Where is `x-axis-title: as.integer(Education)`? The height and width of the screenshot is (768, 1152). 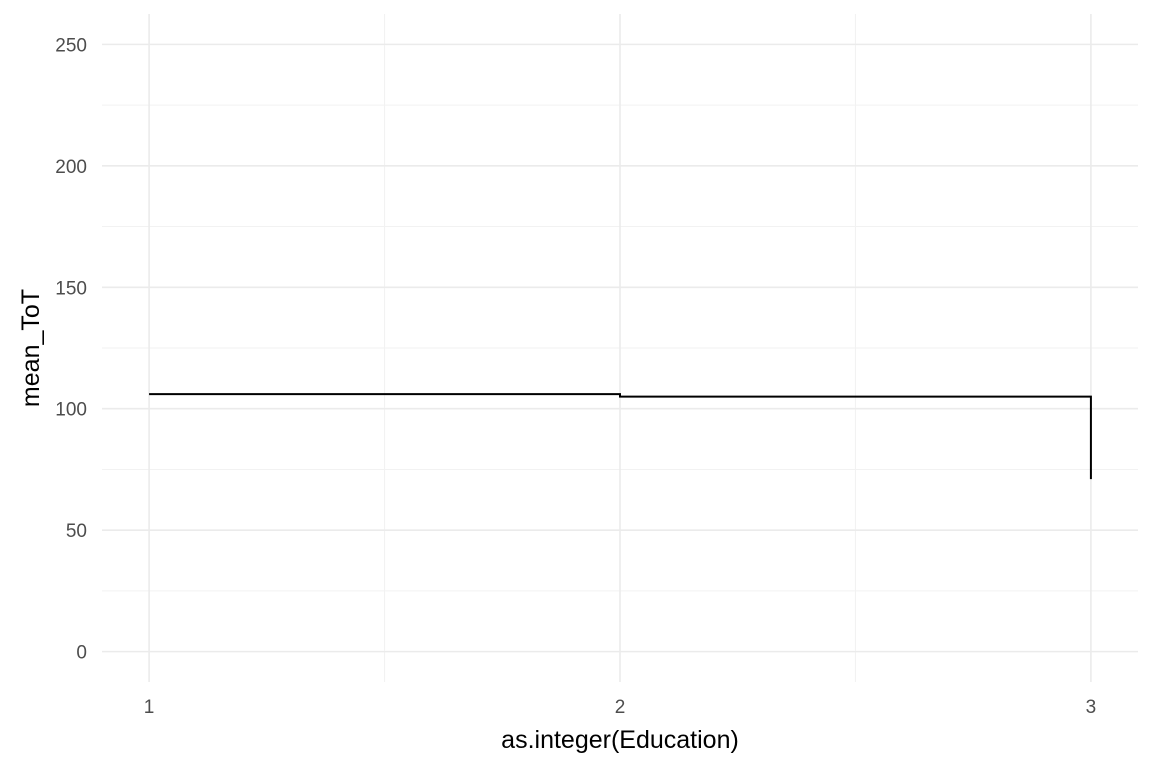 x-axis-title: as.integer(Education) is located at coordinates (620, 740).